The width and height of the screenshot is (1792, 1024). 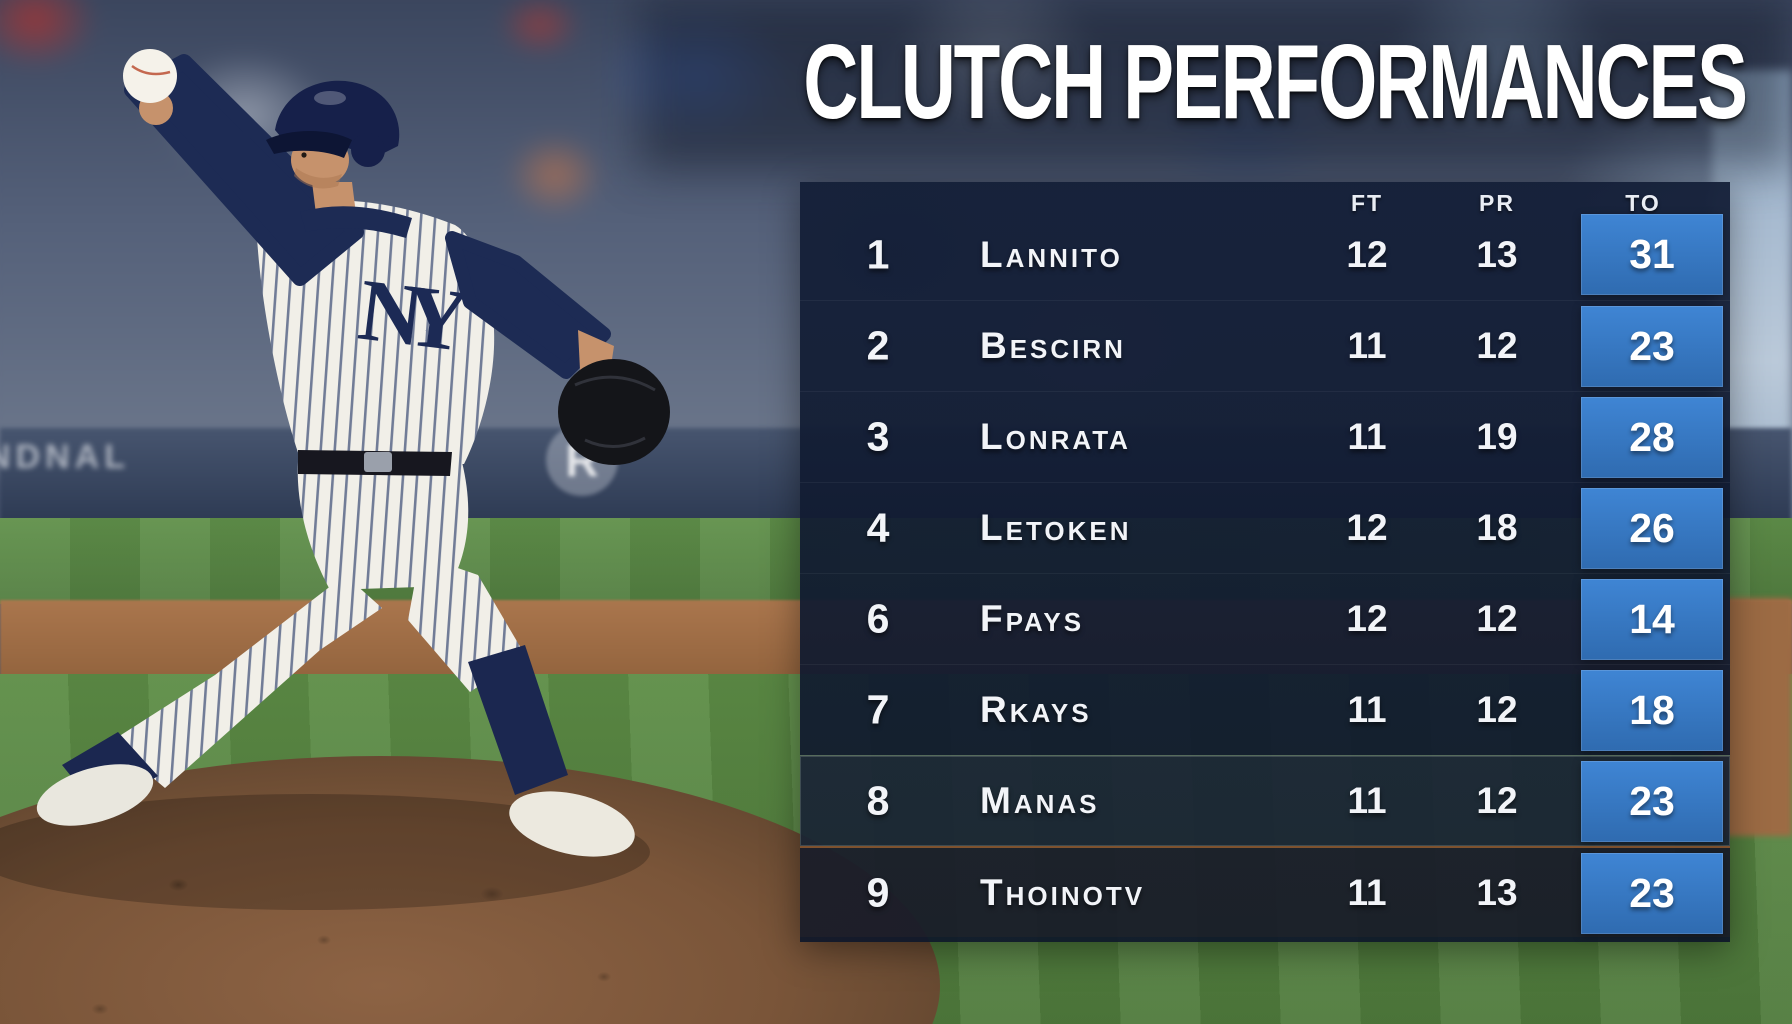 What do you see at coordinates (1275, 82) in the screenshot?
I see `page-title-text: CLUTCH PERFORMANCES` at bounding box center [1275, 82].